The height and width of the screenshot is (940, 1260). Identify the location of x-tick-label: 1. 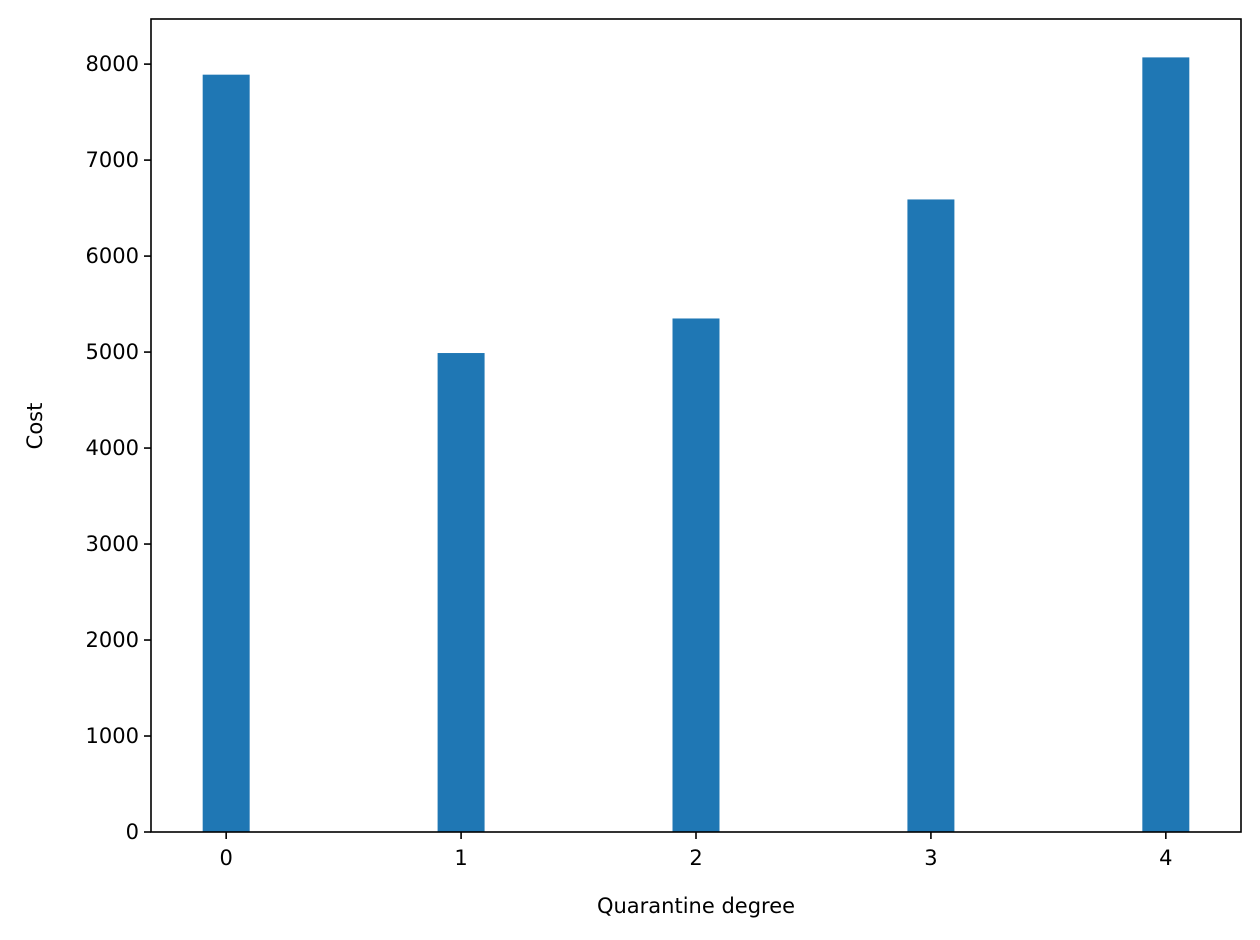
(460, 858).